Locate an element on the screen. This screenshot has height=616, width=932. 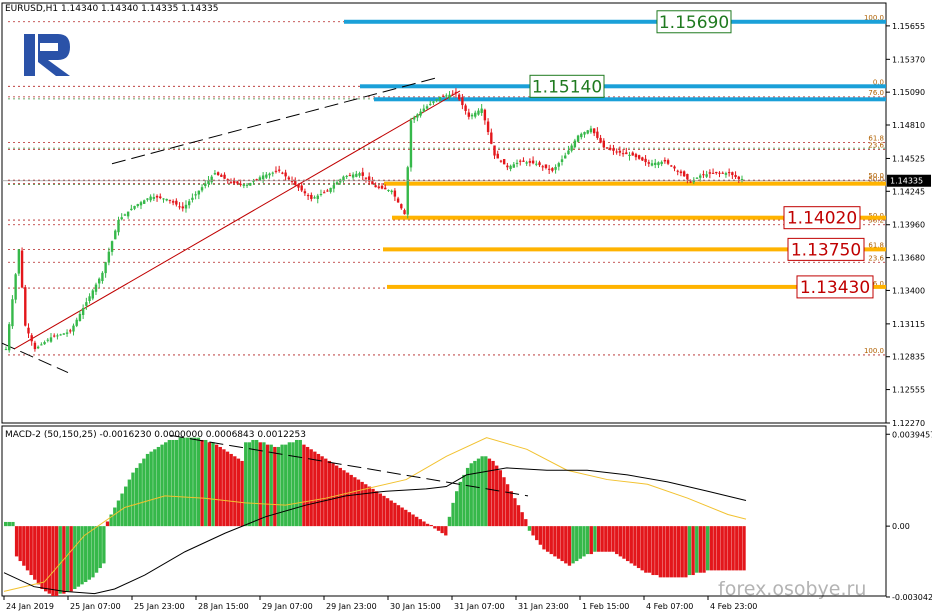
price-tick-label: 1.15090 is located at coordinates (908, 92).